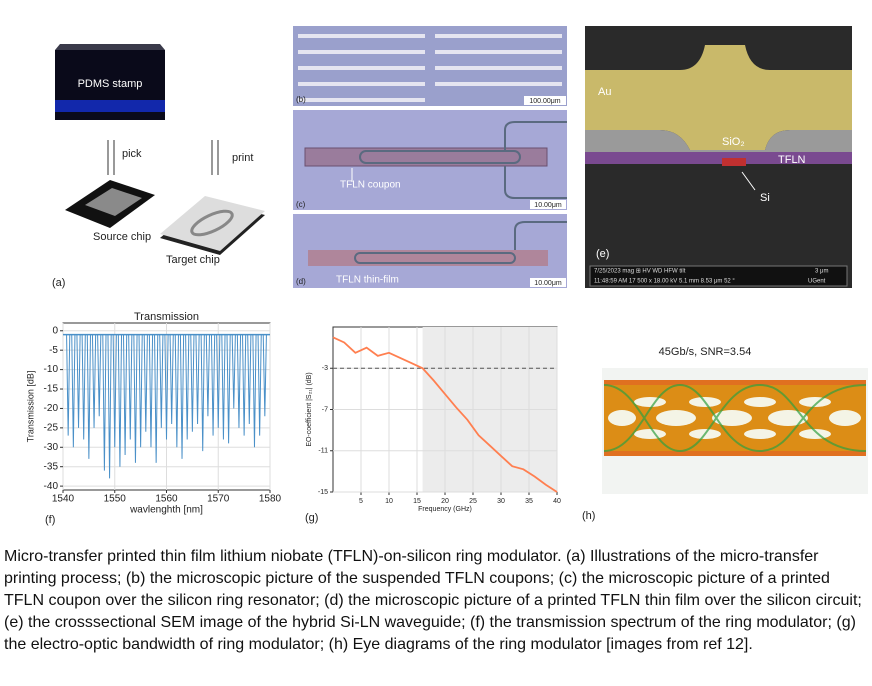  Describe the element at coordinates (765, 198) in the screenshot. I see `si-label: Si` at that location.